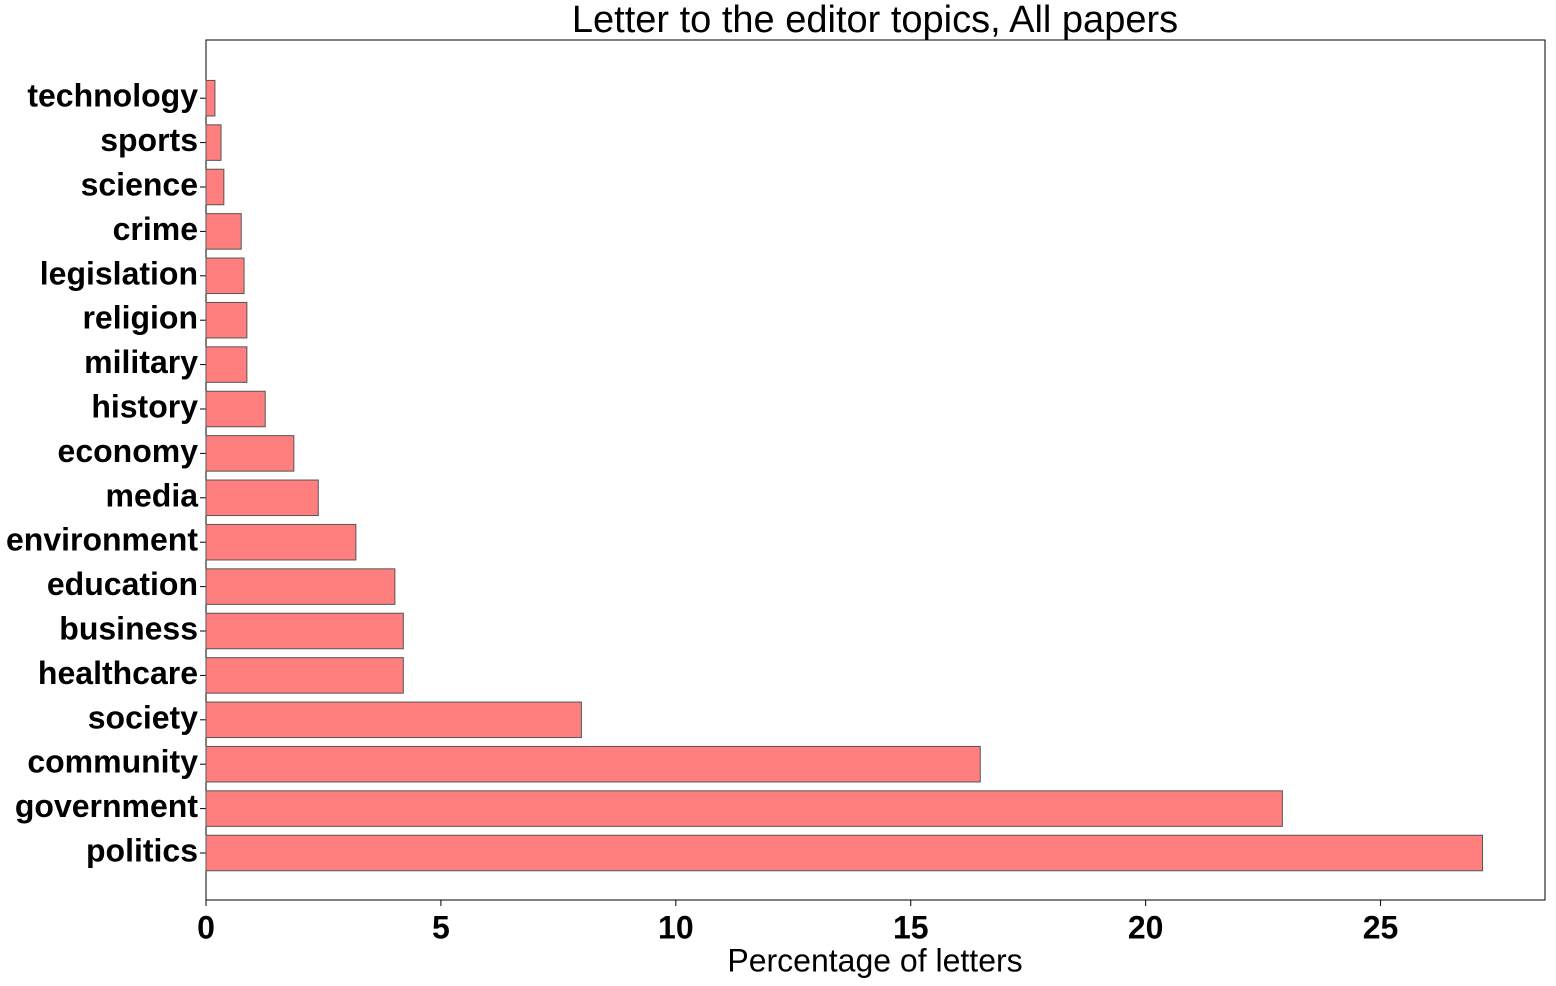 Image resolution: width=1556 pixels, height=986 pixels. What do you see at coordinates (676, 927) in the screenshot?
I see `x-tick-label: 10` at bounding box center [676, 927].